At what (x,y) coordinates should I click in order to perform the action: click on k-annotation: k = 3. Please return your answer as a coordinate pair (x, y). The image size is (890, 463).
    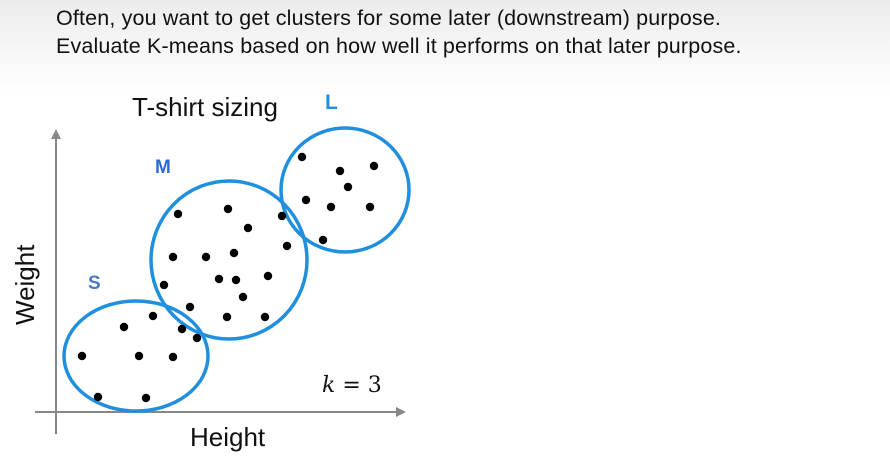
    Looking at the image, I should click on (352, 385).